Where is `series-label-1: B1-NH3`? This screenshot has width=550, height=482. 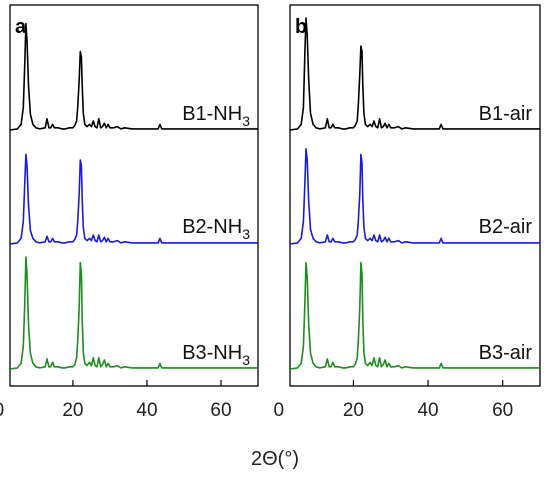 series-label-1: B1-NH3 is located at coordinates (216, 116).